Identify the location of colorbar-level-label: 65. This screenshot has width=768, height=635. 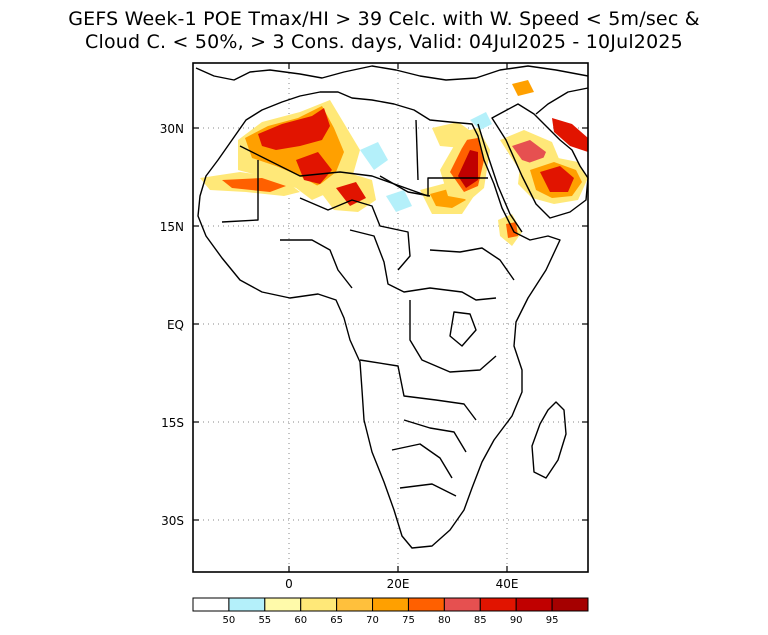
(336, 620).